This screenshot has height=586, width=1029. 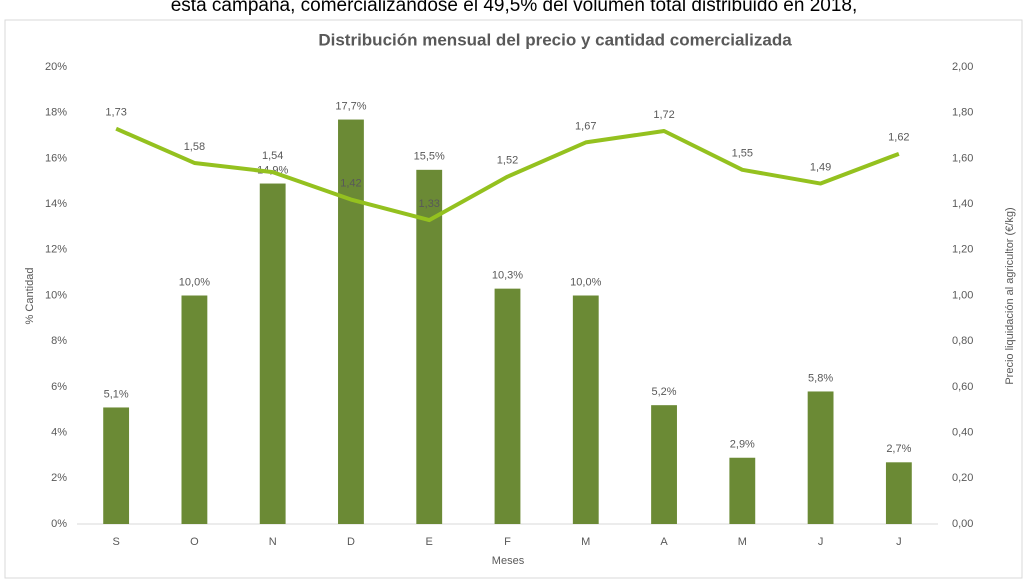 What do you see at coordinates (585, 126) in the screenshot?
I see `line-value-label: 1,67` at bounding box center [585, 126].